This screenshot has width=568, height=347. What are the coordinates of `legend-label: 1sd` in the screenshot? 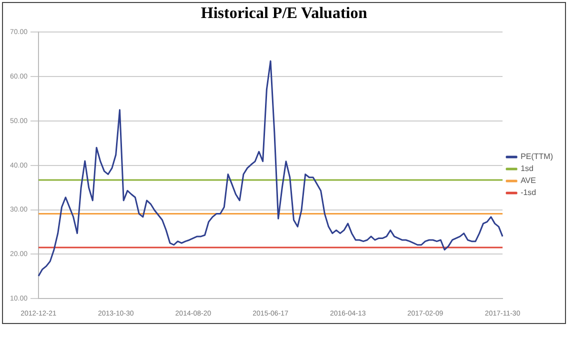 It's located at (527, 169).